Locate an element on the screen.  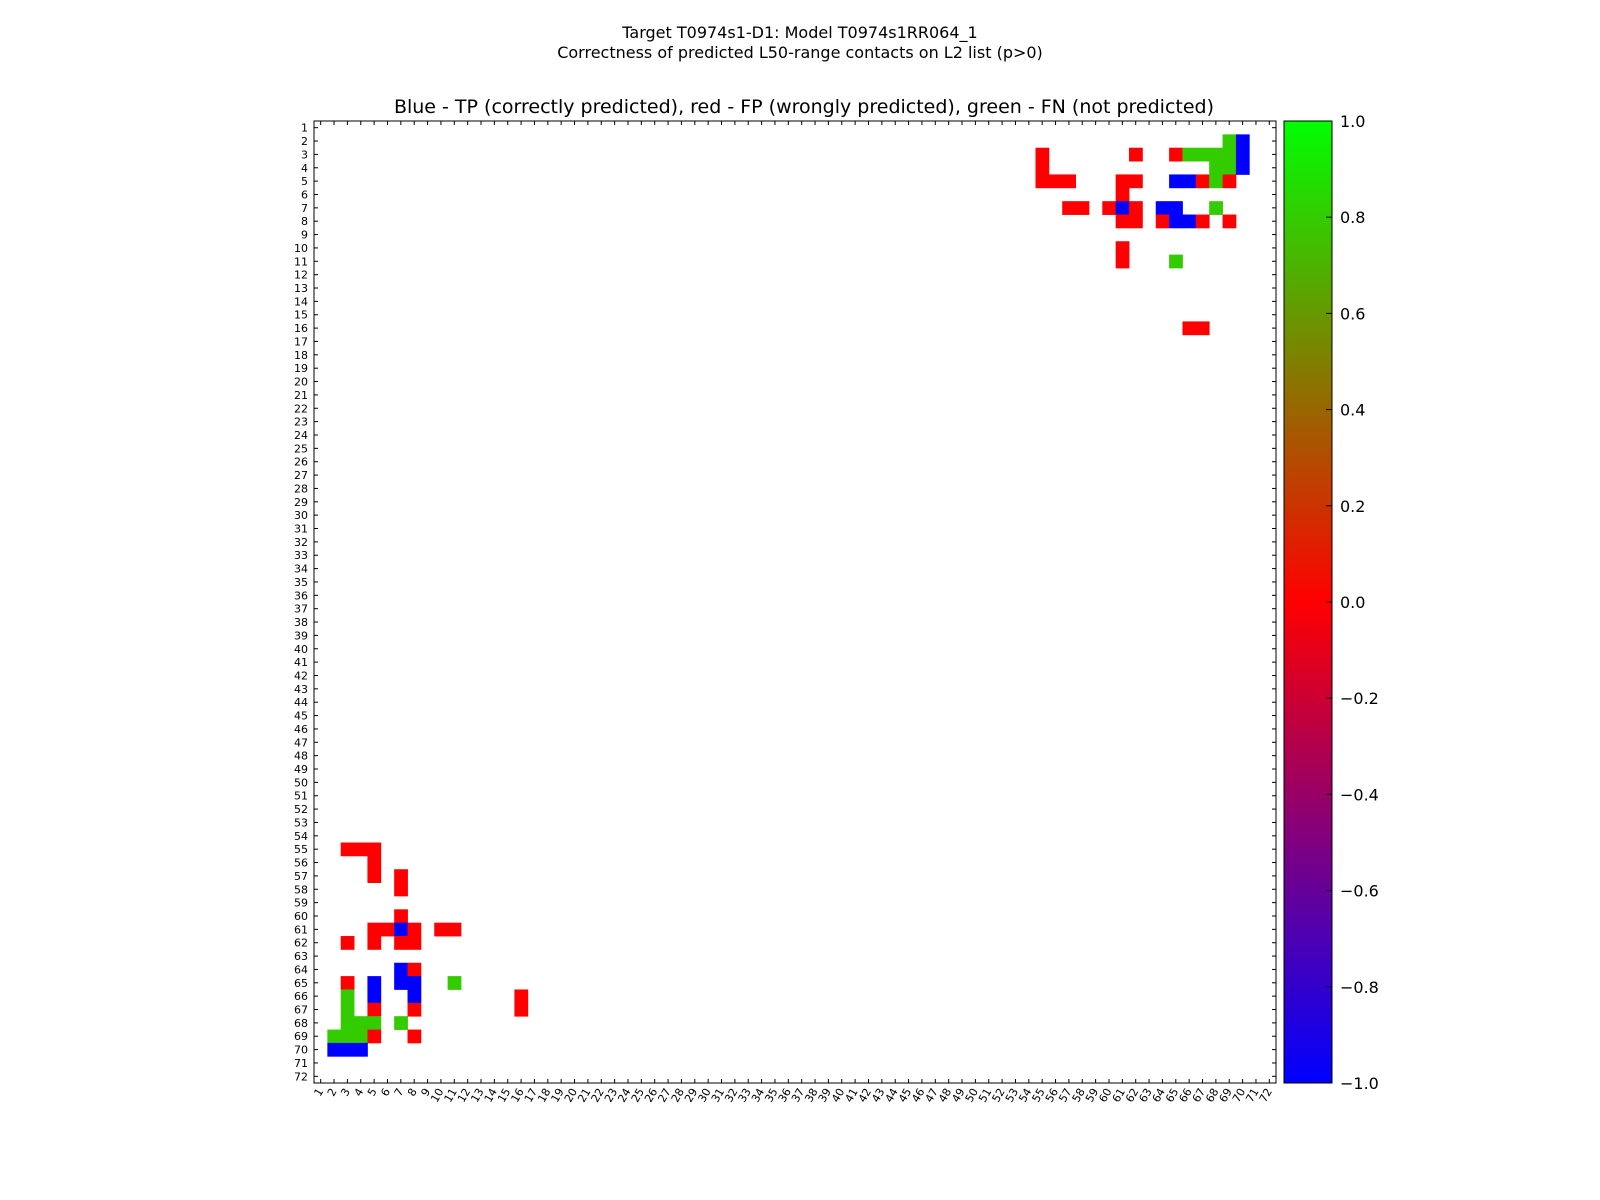
y-tick-label: 22 is located at coordinates (301, 408).